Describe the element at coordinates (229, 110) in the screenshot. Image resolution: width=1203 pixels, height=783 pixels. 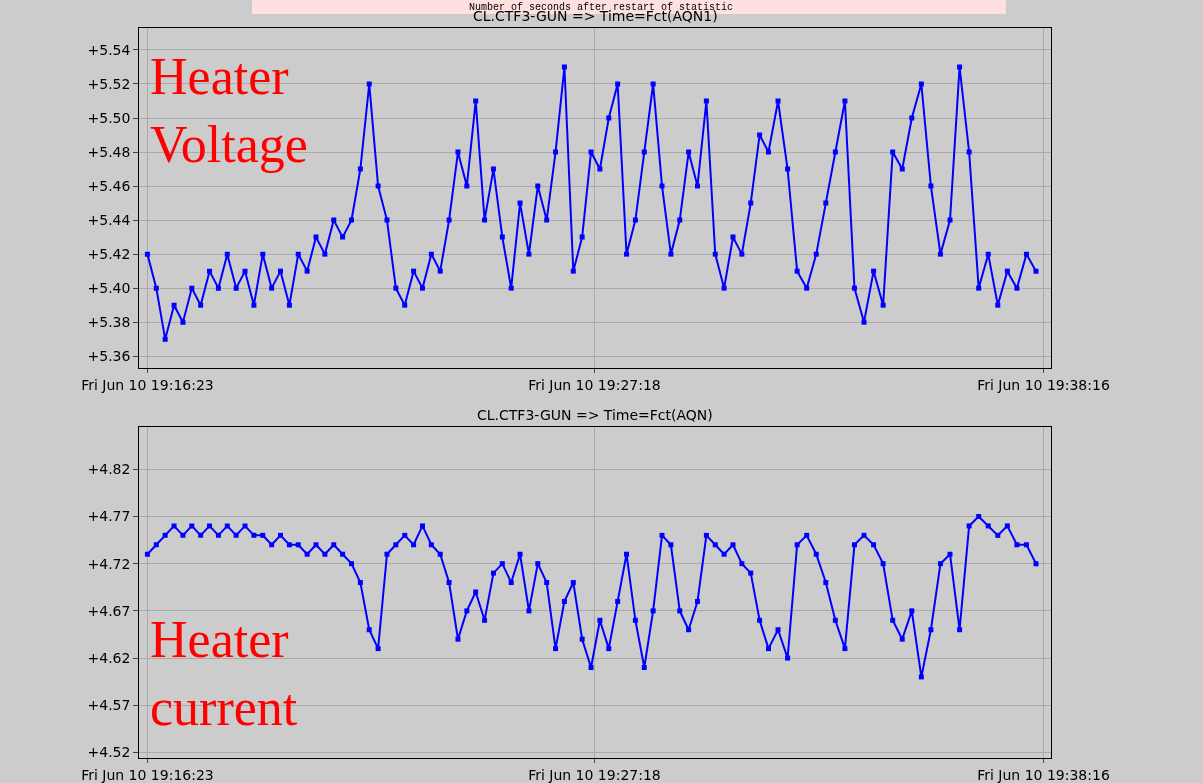
I see `annotation: Heater Voltage` at that location.